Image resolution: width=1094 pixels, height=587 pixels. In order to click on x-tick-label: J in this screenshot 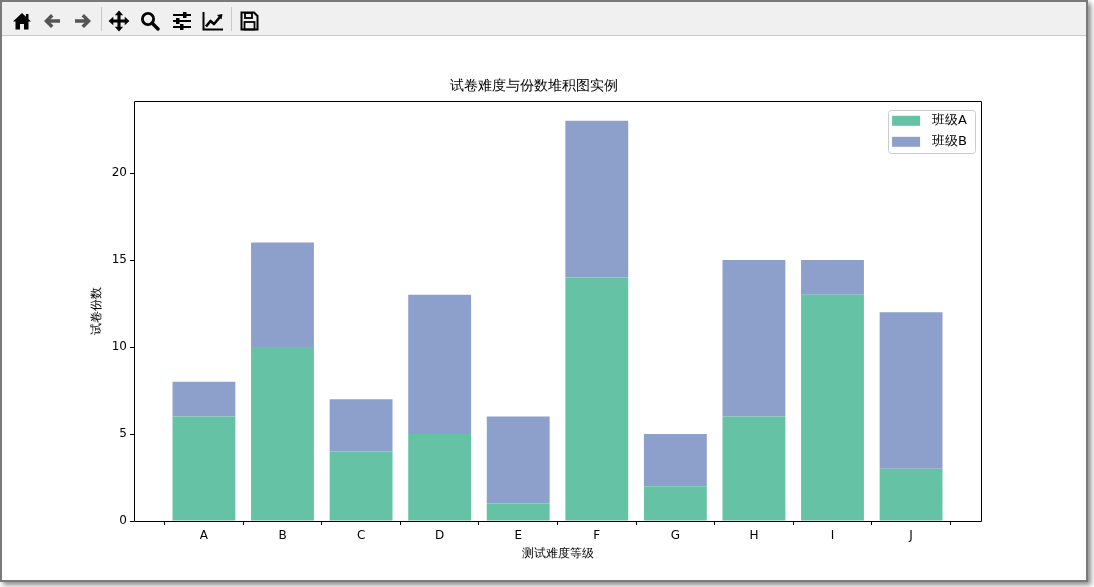, I will do `click(910, 535)`.